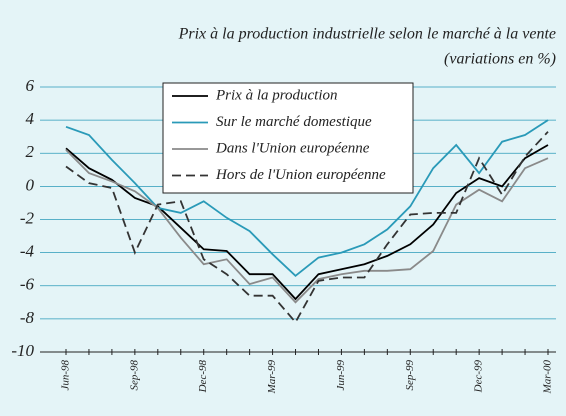 The width and height of the screenshot is (566, 416). What do you see at coordinates (66, 375) in the screenshot?
I see `x-tick-label: Jun-98` at bounding box center [66, 375].